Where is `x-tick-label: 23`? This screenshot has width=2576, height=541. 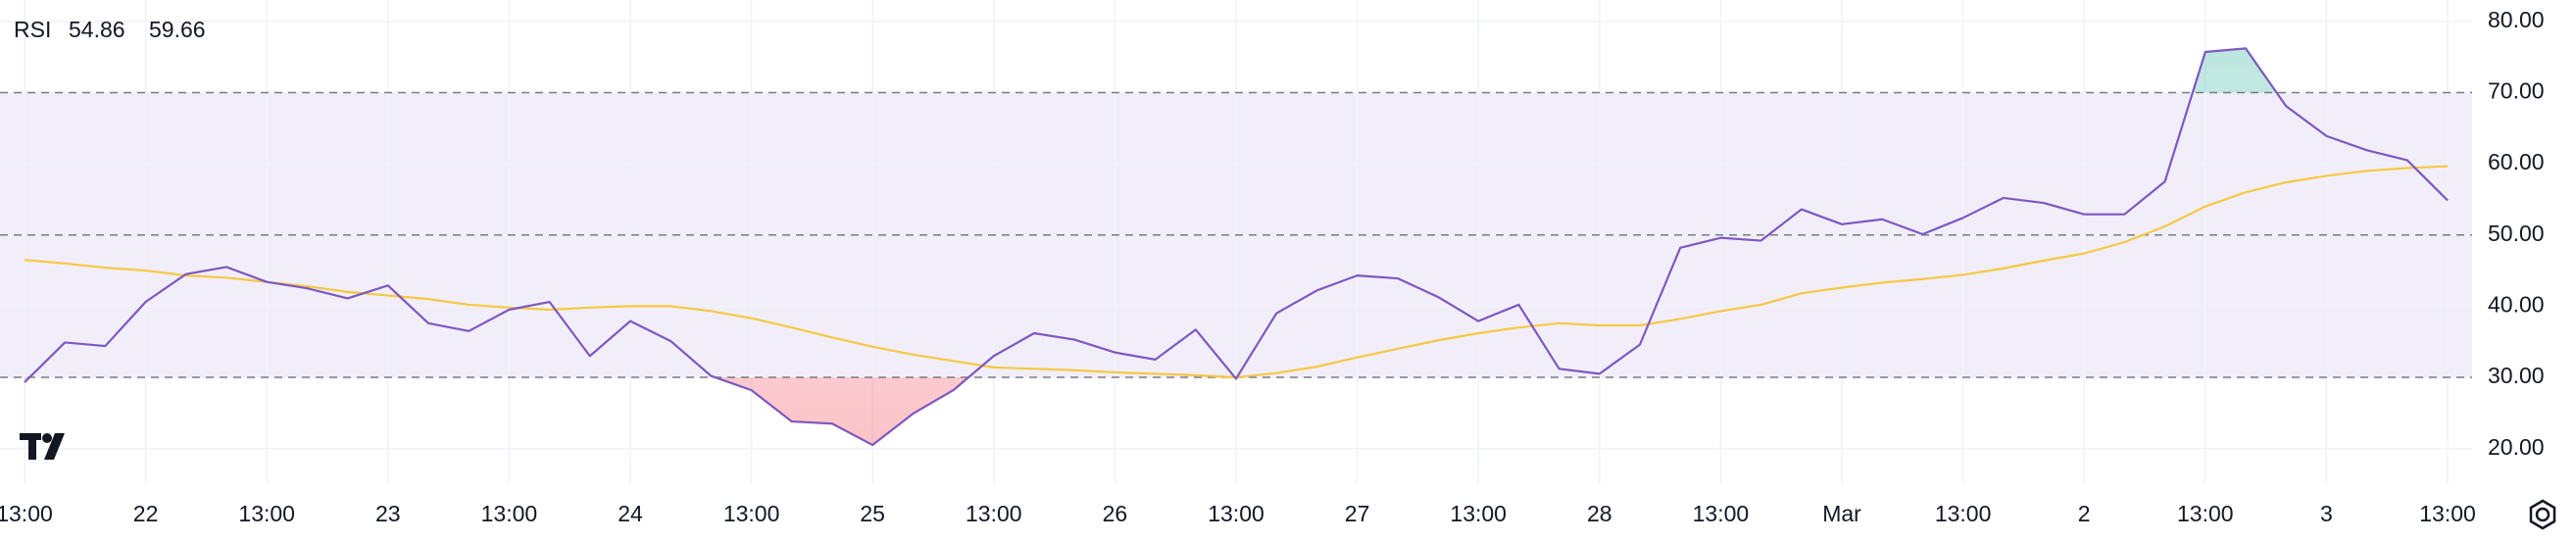
x-tick-label: 23 is located at coordinates (388, 513).